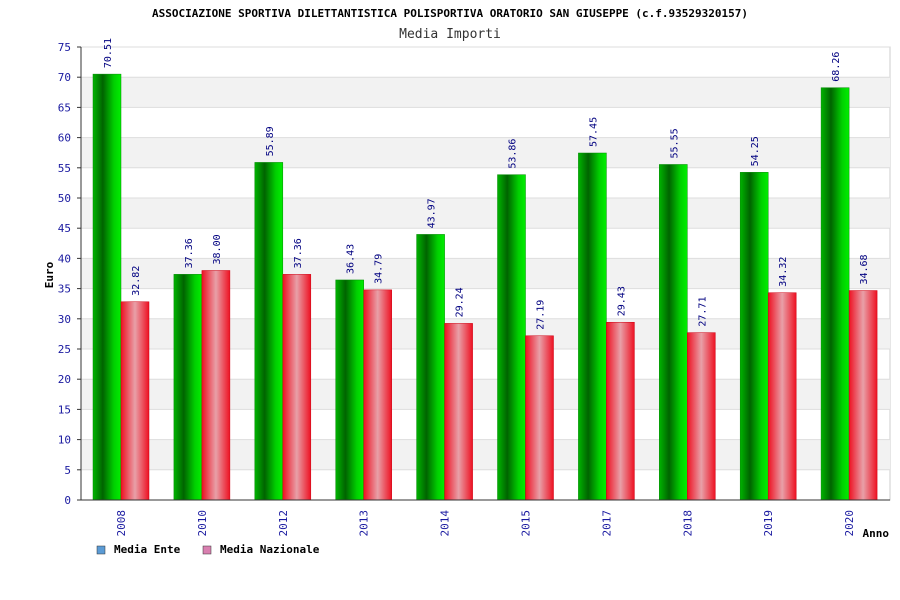  I want to click on x-tick-label: 2018, so click(687, 523).